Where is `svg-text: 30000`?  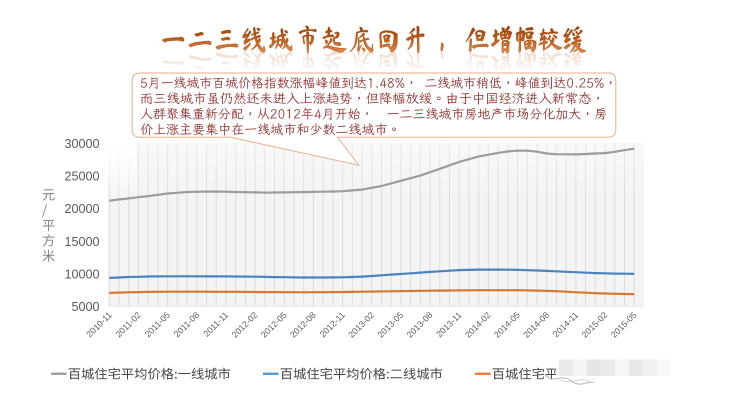 svg-text: 30000 is located at coordinates (81, 144).